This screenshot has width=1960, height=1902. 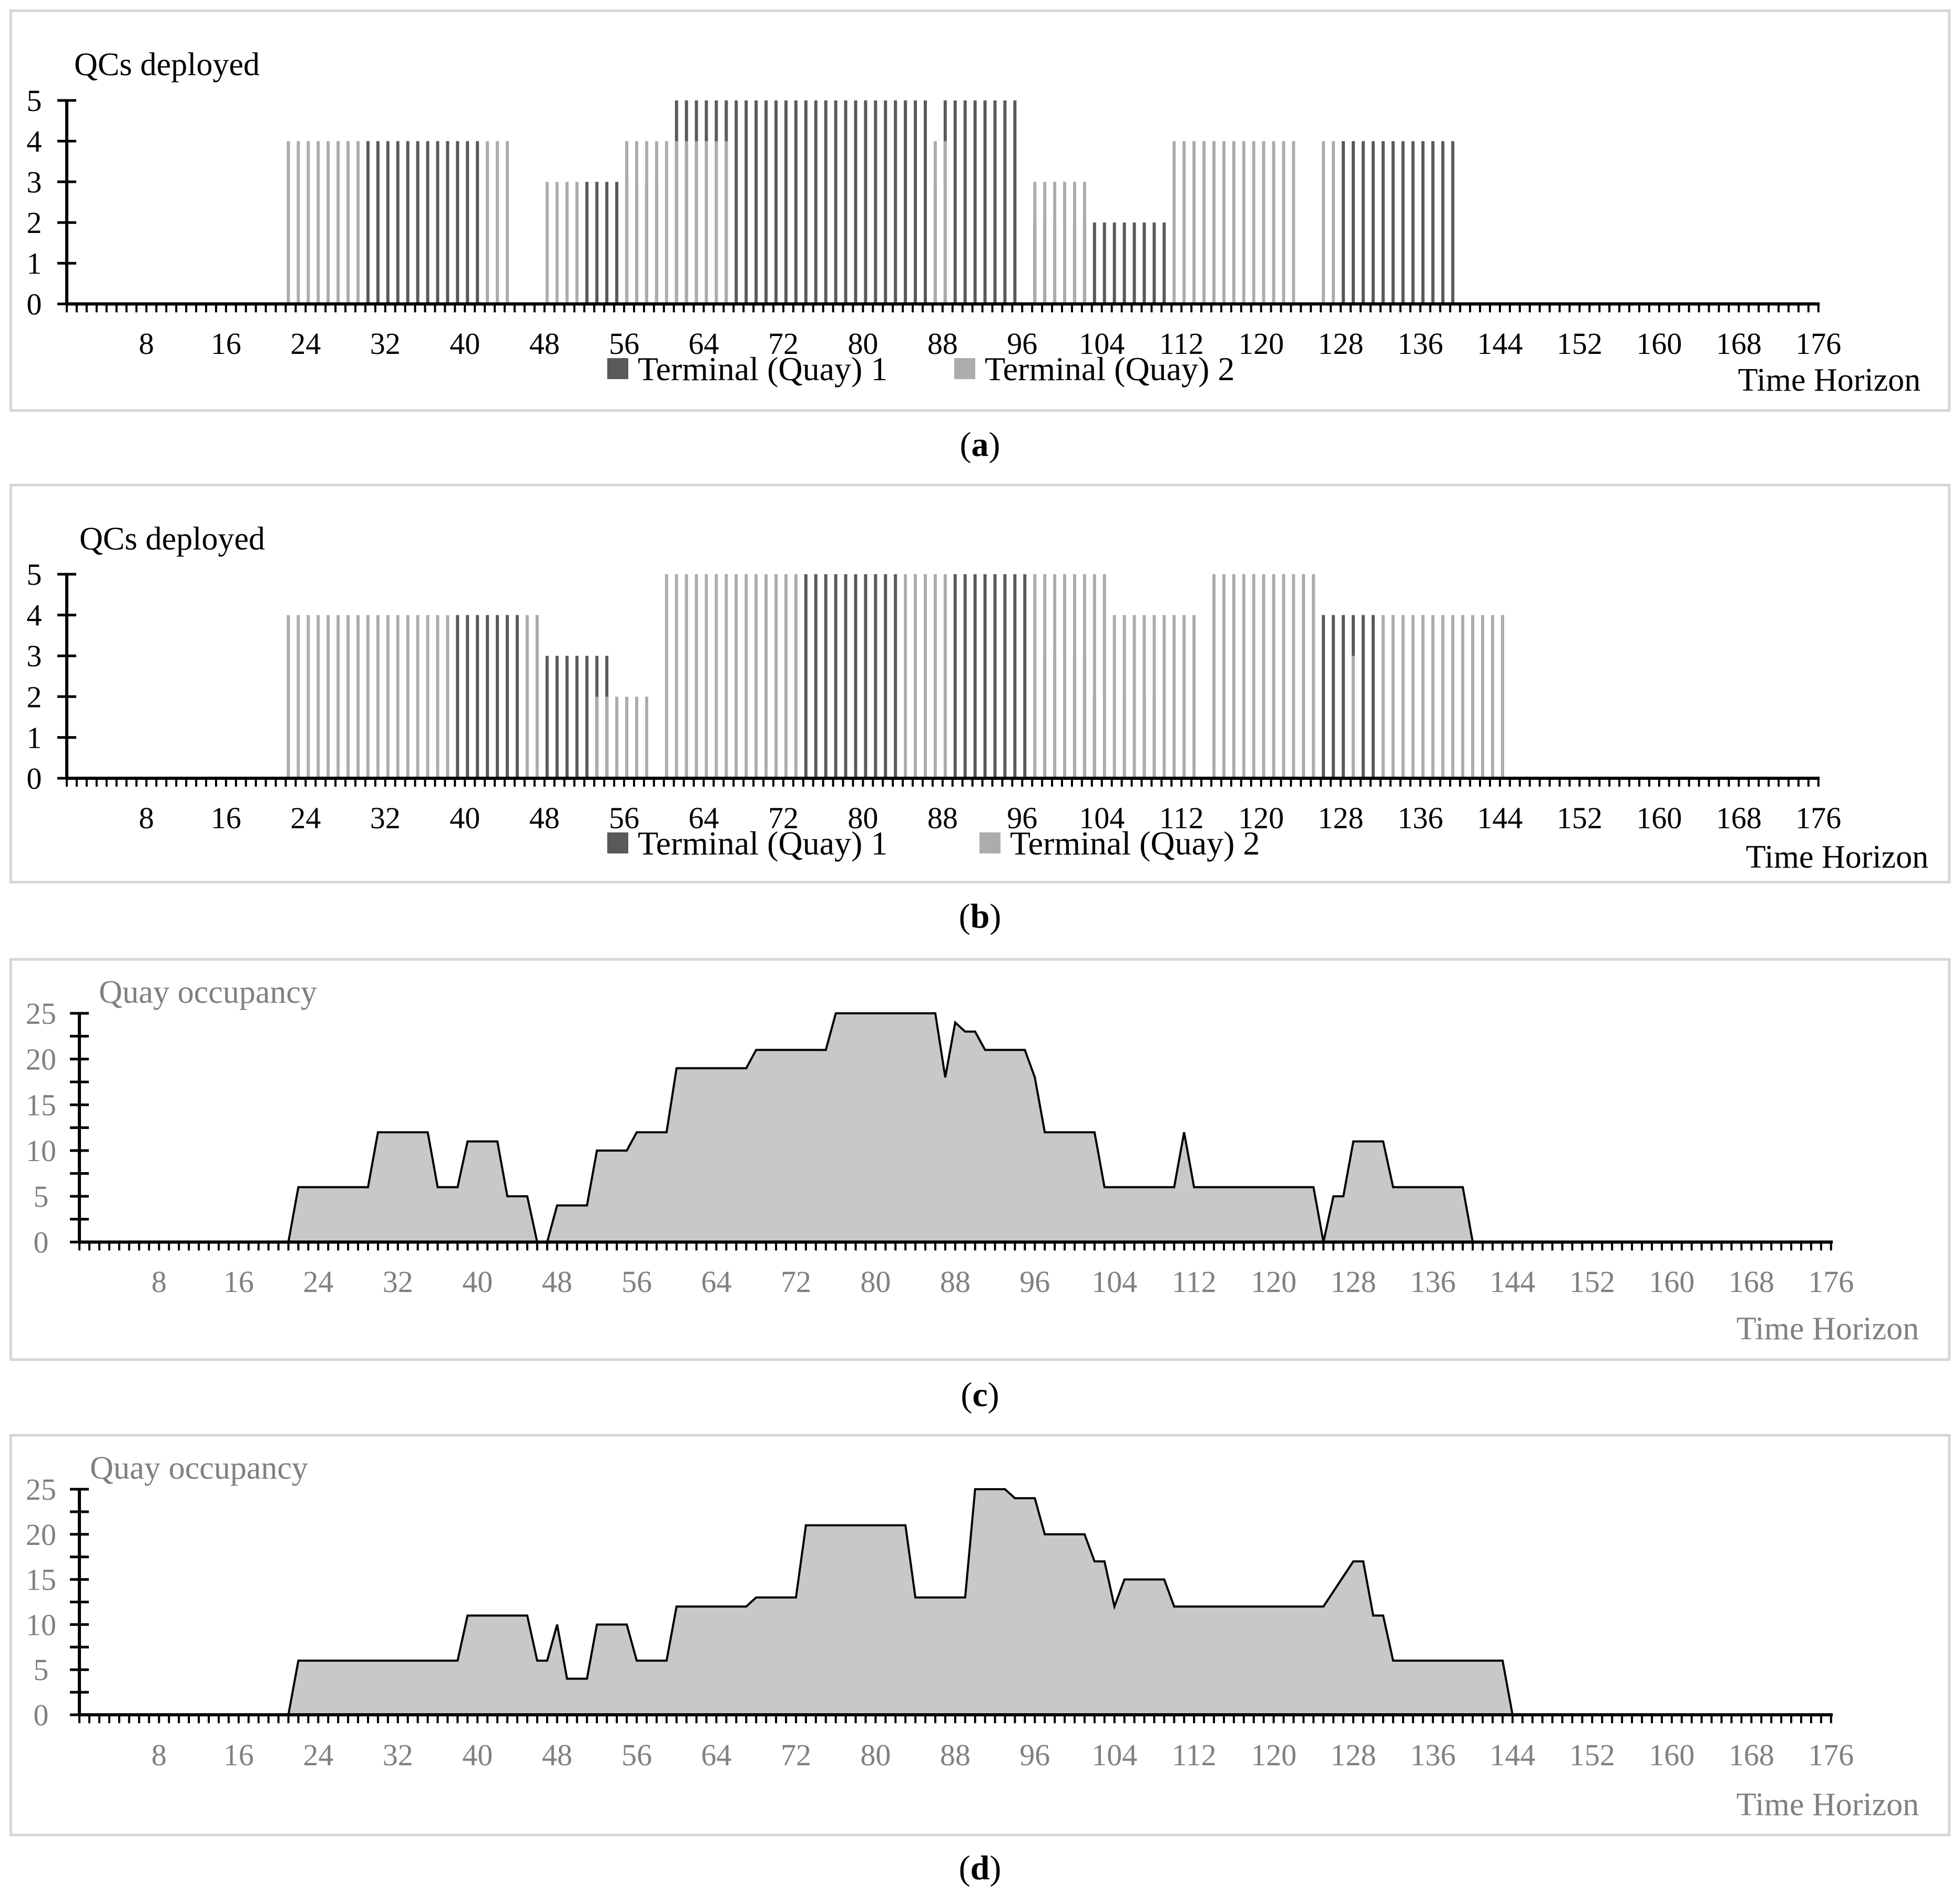 What do you see at coordinates (172, 539) in the screenshot?
I see `chart-title: QCs deployed` at bounding box center [172, 539].